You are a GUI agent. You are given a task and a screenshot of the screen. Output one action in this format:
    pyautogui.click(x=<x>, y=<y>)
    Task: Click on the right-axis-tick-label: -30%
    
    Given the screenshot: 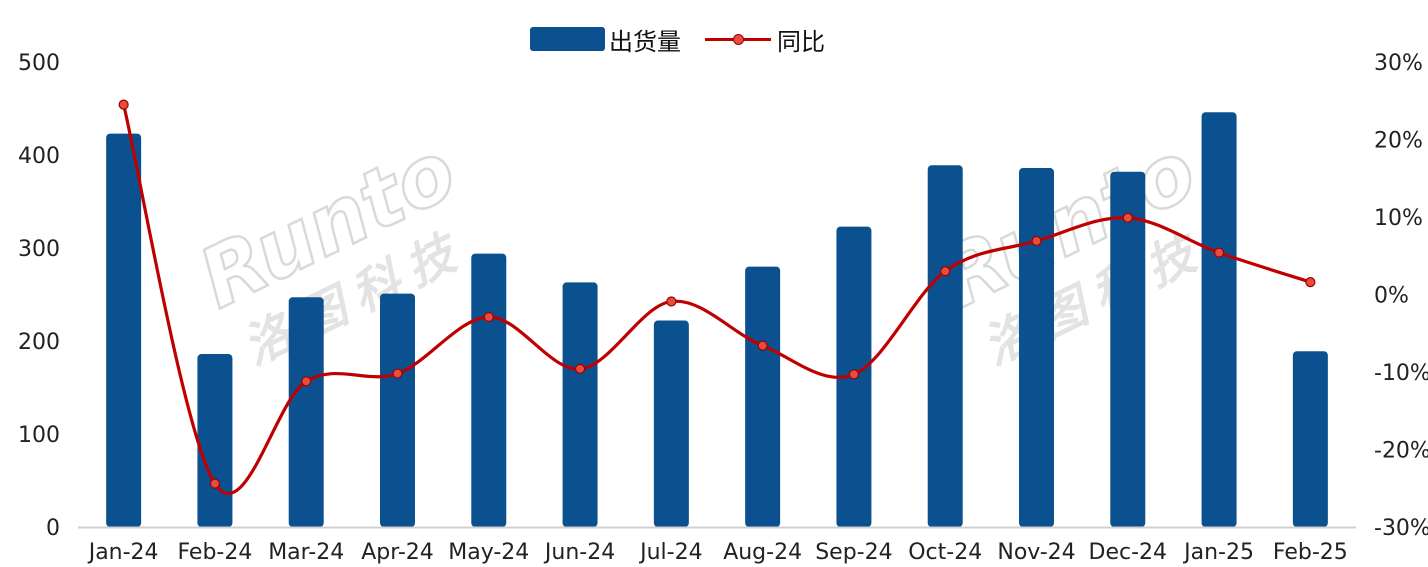 What is the action you would take?
    pyautogui.click(x=1401, y=528)
    